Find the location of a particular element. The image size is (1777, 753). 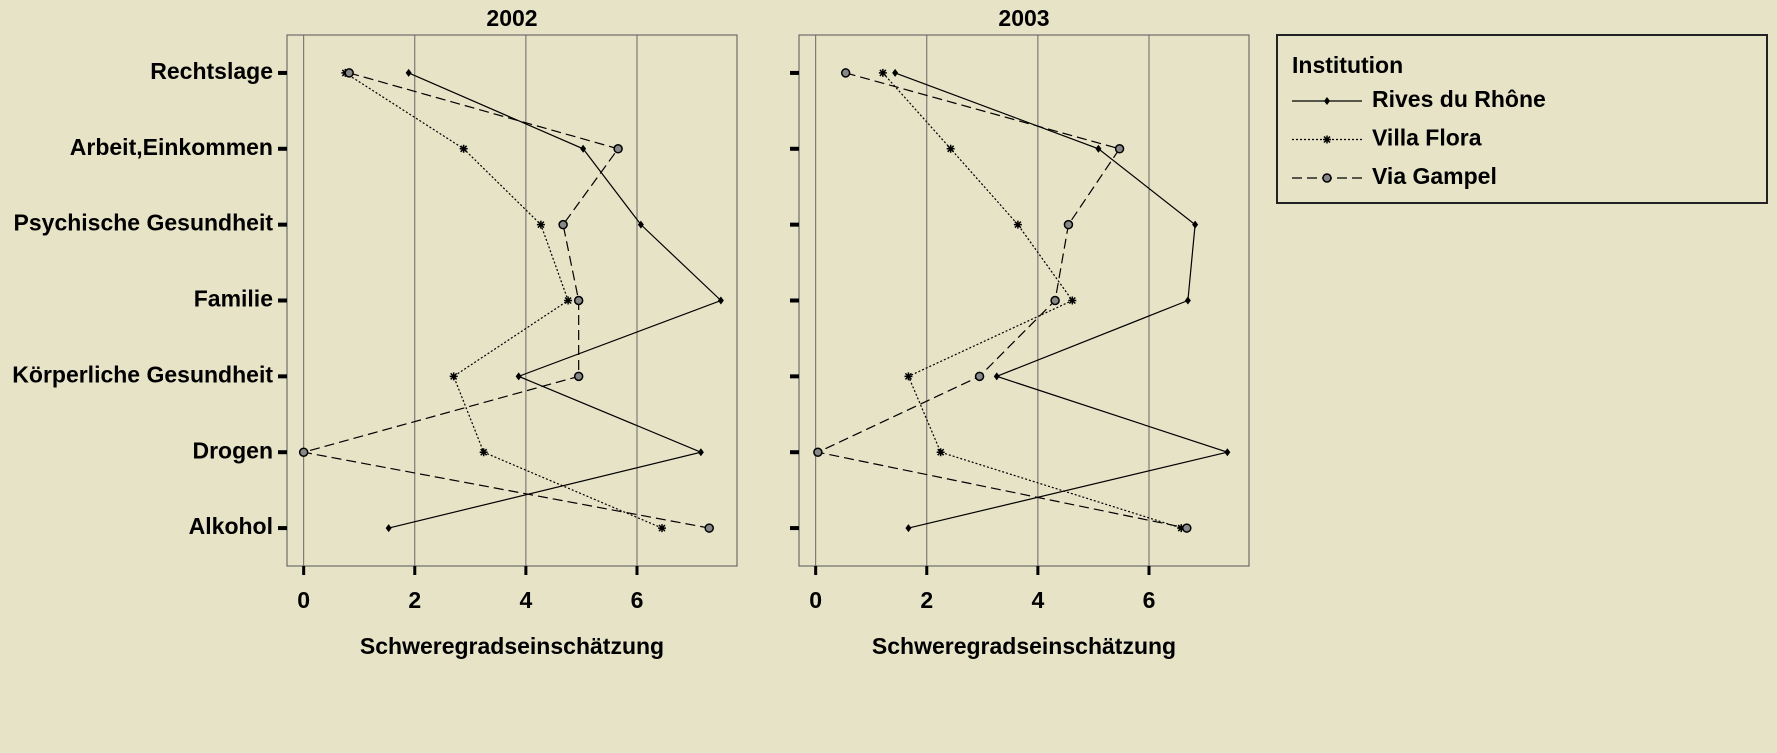

legend-box is located at coordinates (1522, 119).